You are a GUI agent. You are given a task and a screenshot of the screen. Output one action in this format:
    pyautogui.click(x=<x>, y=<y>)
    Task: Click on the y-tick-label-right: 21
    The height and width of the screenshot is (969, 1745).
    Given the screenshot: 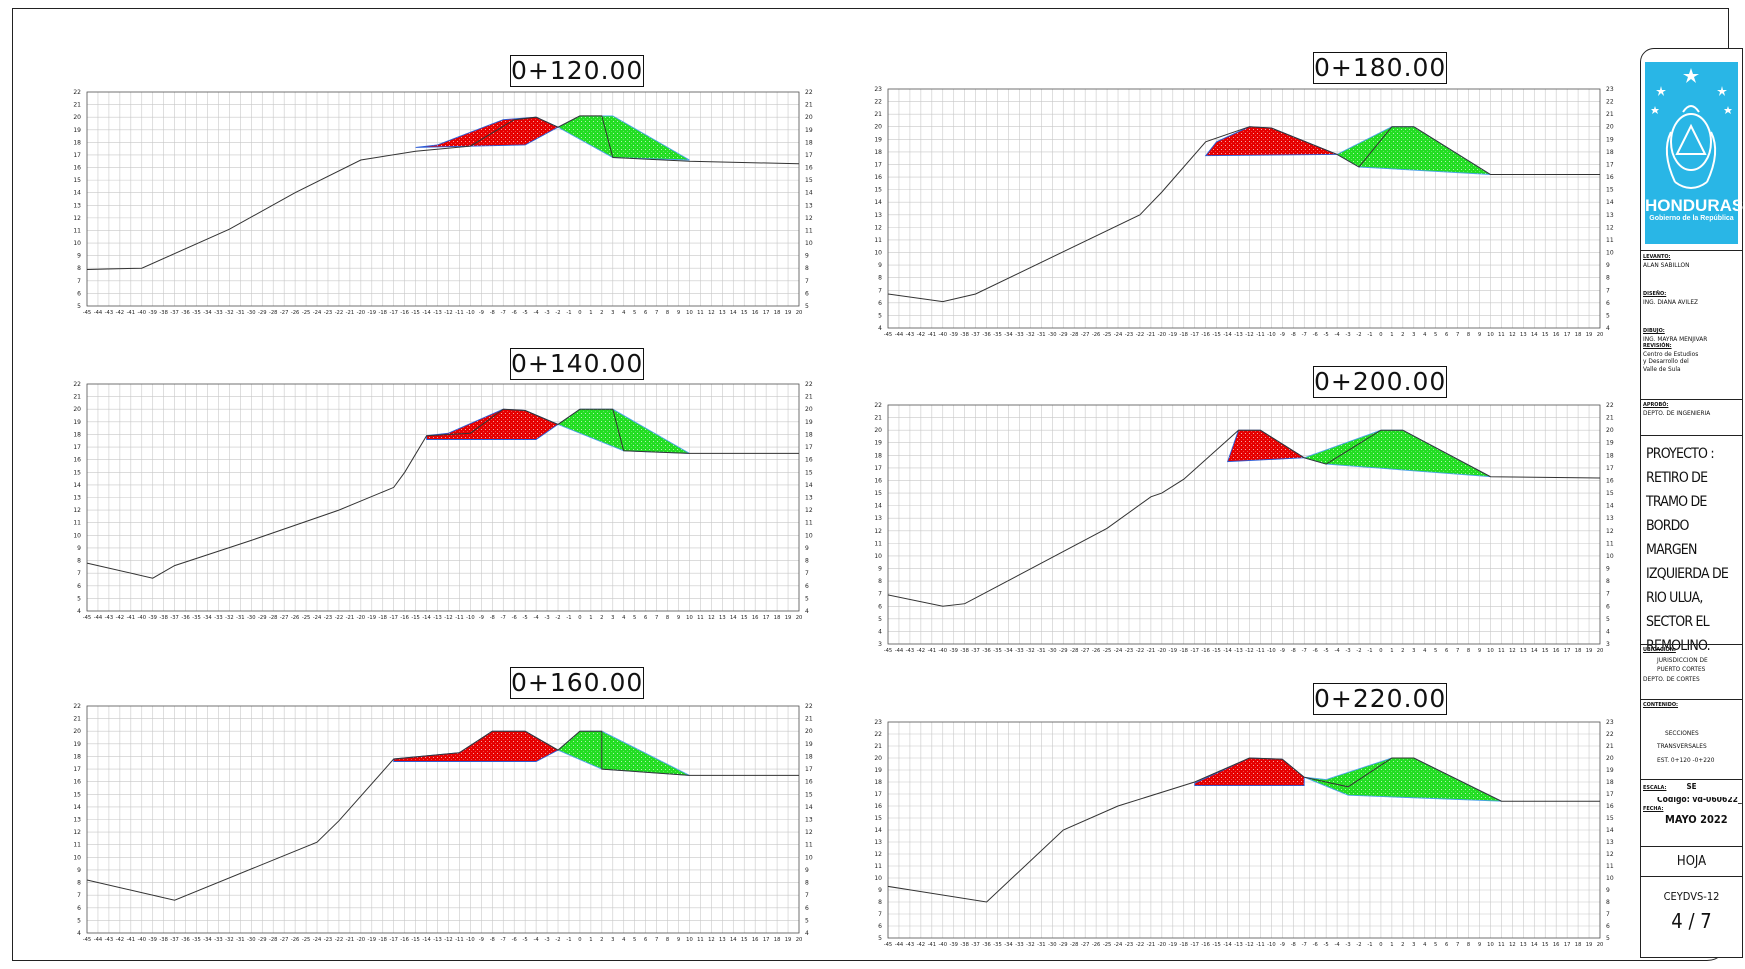 What is the action you would take?
    pyautogui.click(x=809, y=397)
    